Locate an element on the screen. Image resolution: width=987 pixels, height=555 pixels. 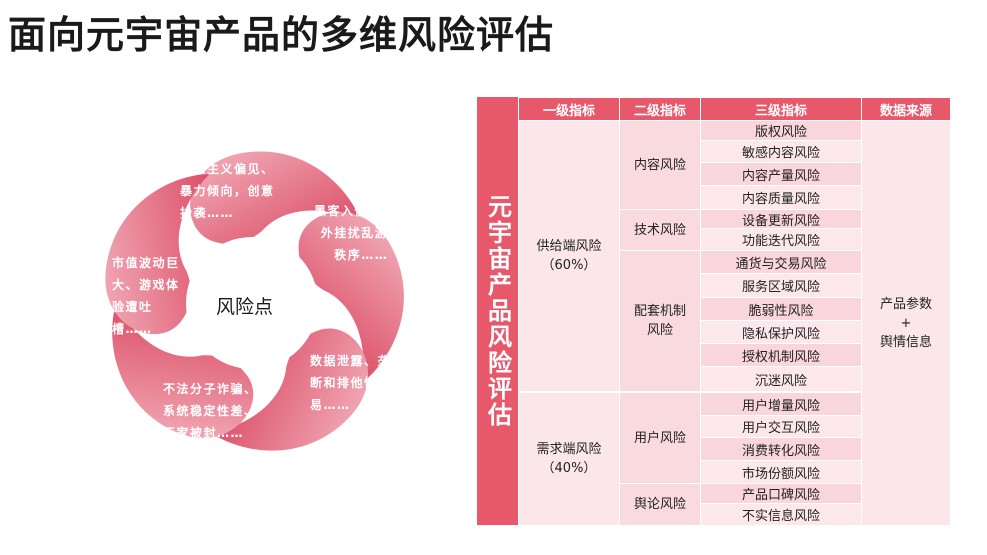
level2-public-opinion: 舆论风险 is located at coordinates (660, 504).